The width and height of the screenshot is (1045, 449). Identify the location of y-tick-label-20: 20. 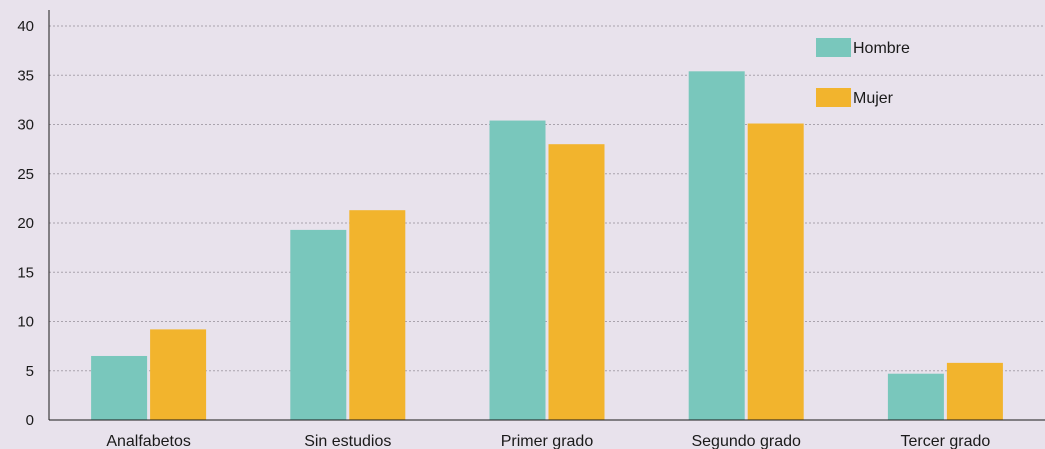
(25, 223).